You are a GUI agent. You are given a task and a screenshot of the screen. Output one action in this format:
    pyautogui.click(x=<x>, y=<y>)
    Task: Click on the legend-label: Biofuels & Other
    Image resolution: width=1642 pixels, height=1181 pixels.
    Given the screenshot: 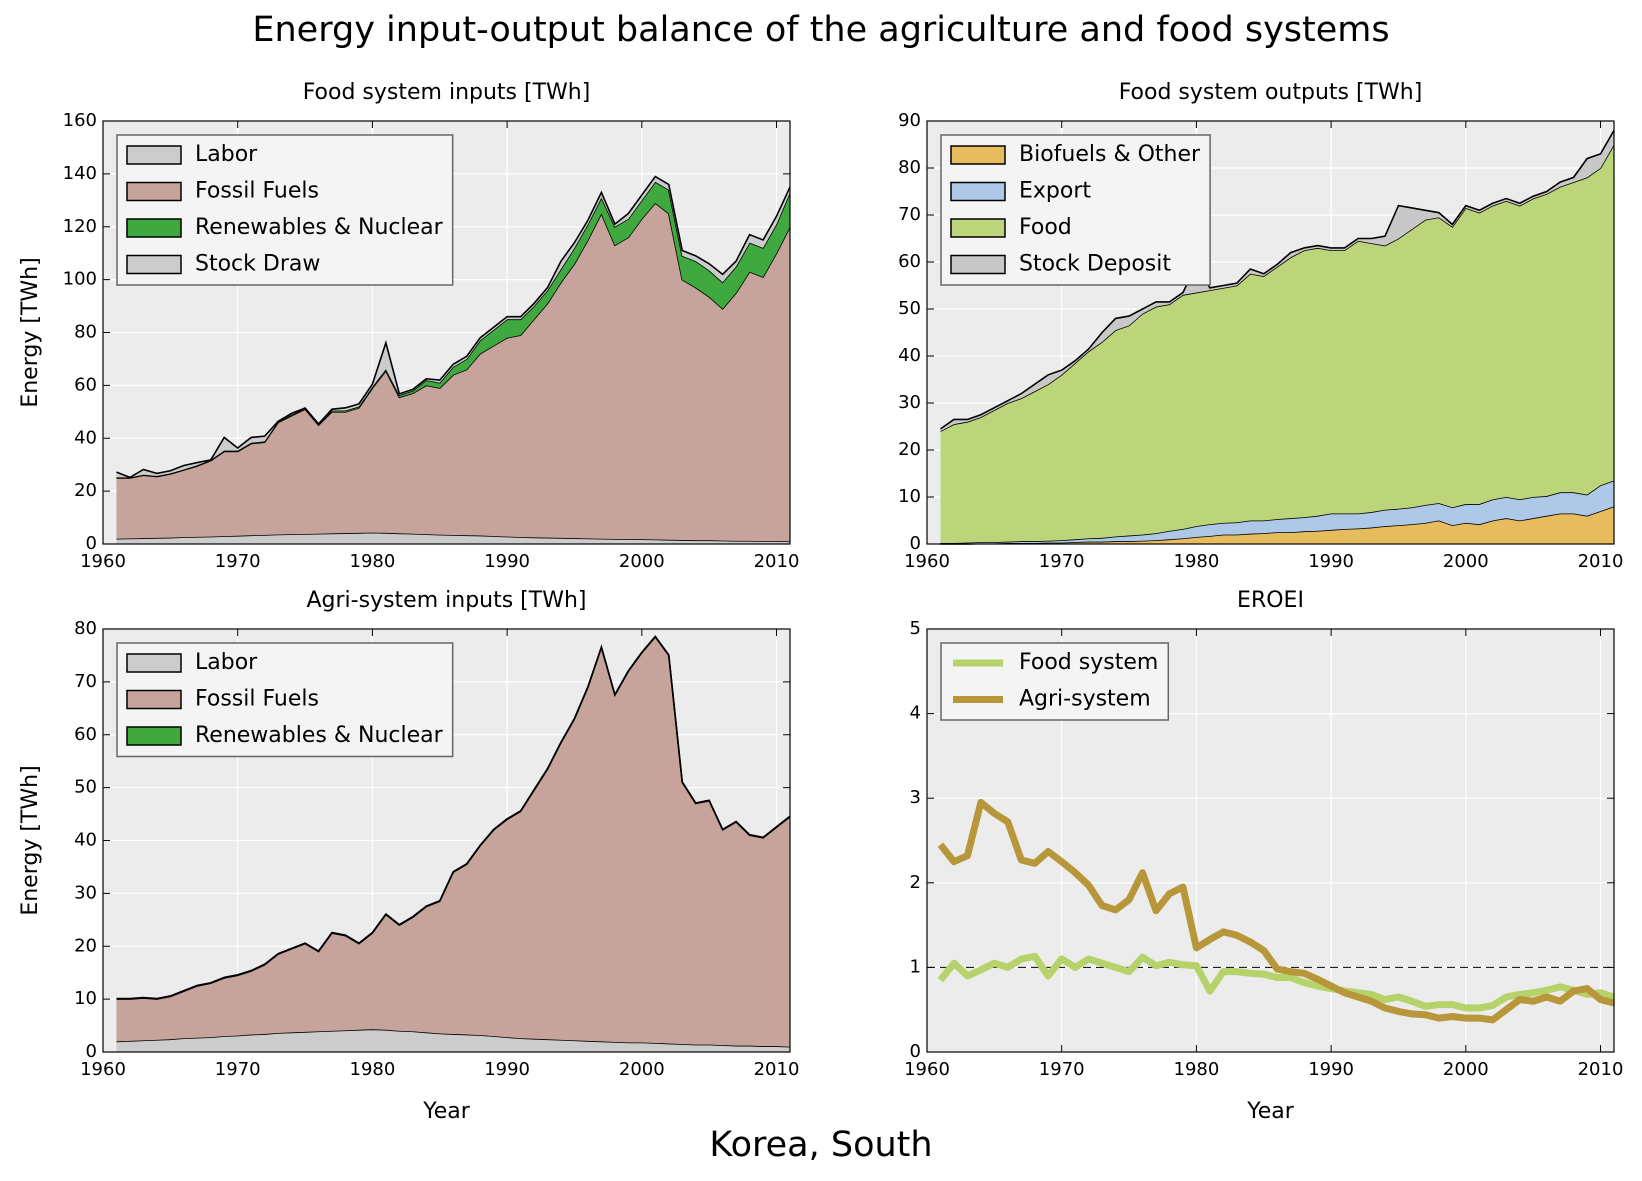 What is the action you would take?
    pyautogui.click(x=1110, y=154)
    